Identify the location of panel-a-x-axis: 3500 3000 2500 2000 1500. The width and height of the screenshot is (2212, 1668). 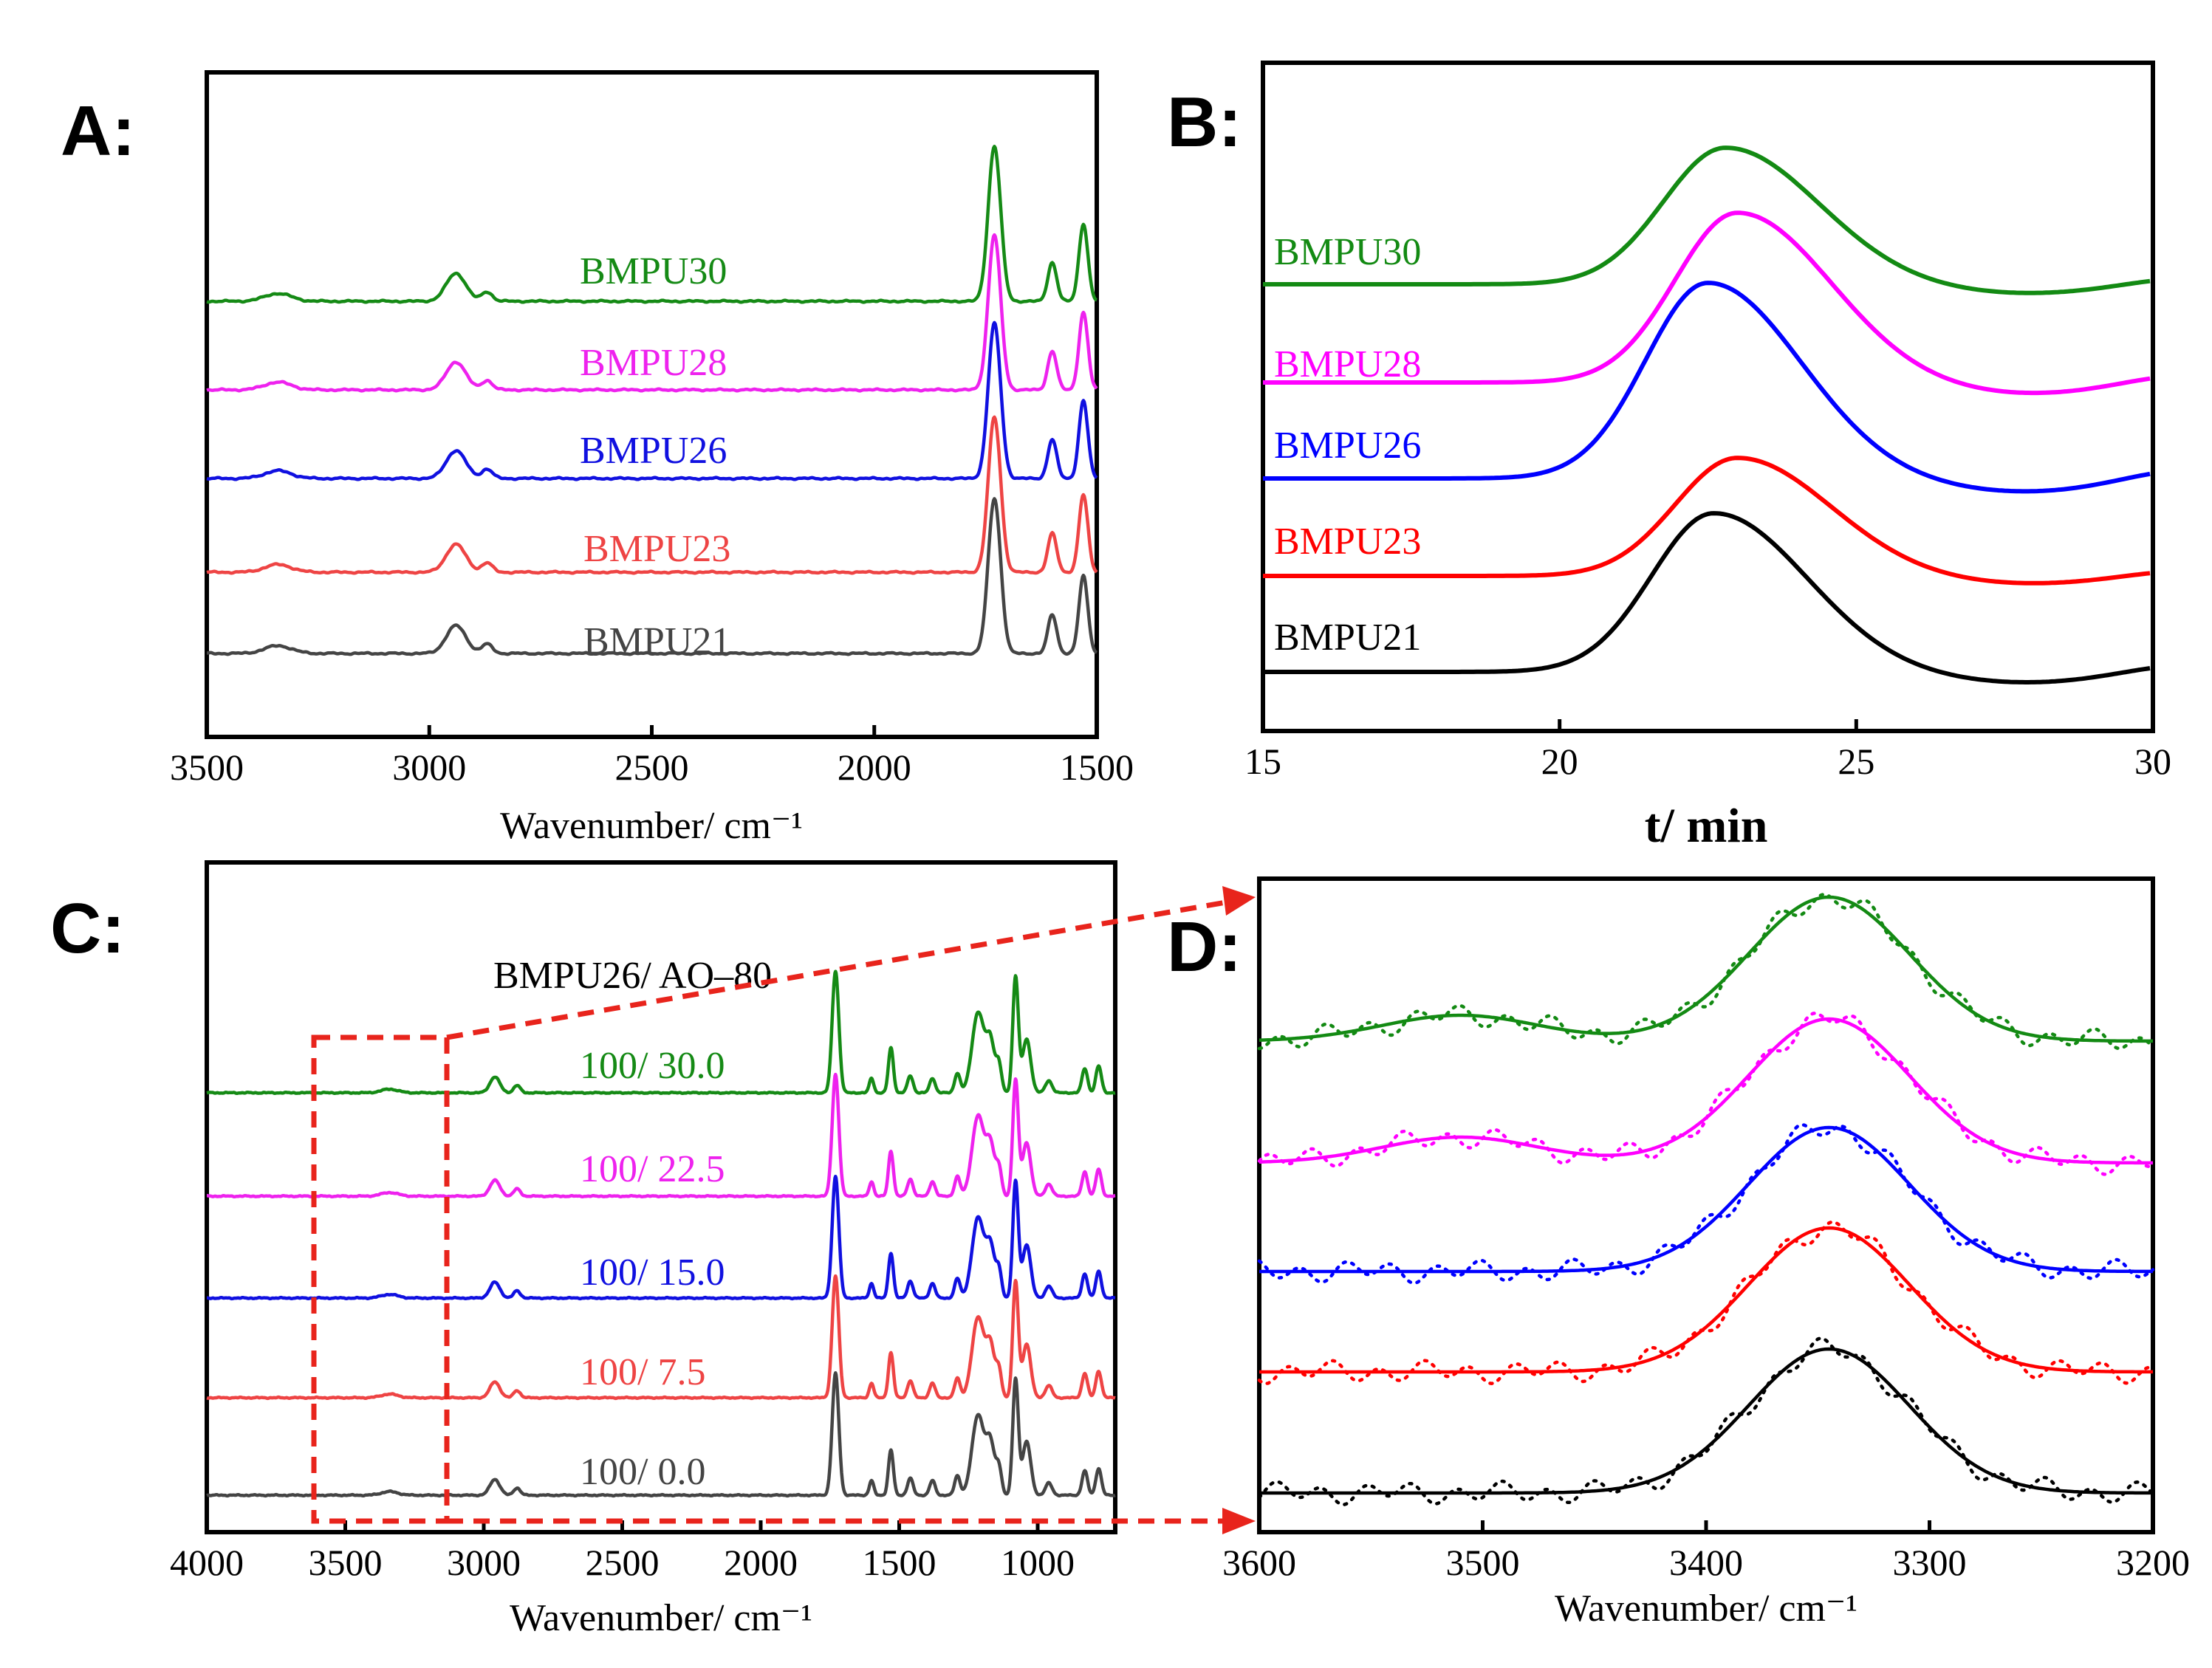
(652, 756).